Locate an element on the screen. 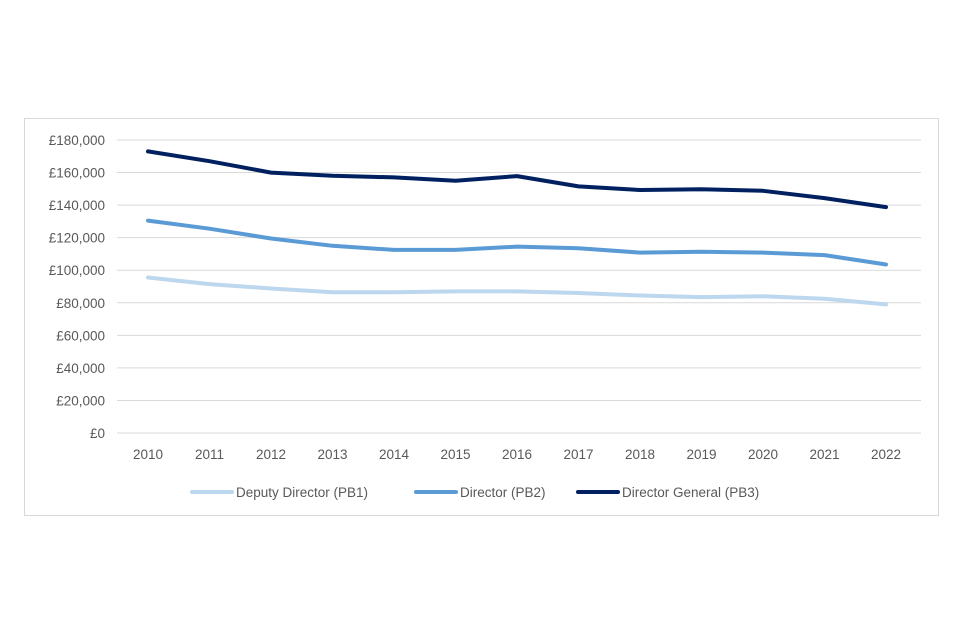  y-tick-label: £180,000 is located at coordinates (77, 140).